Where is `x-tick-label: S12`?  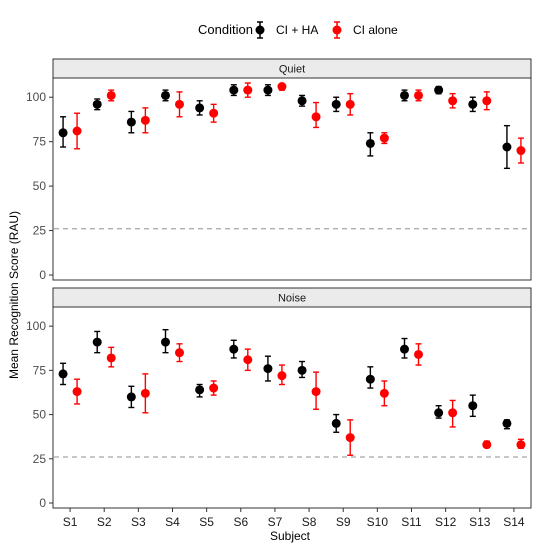 x-tick-label: S12 is located at coordinates (446, 522).